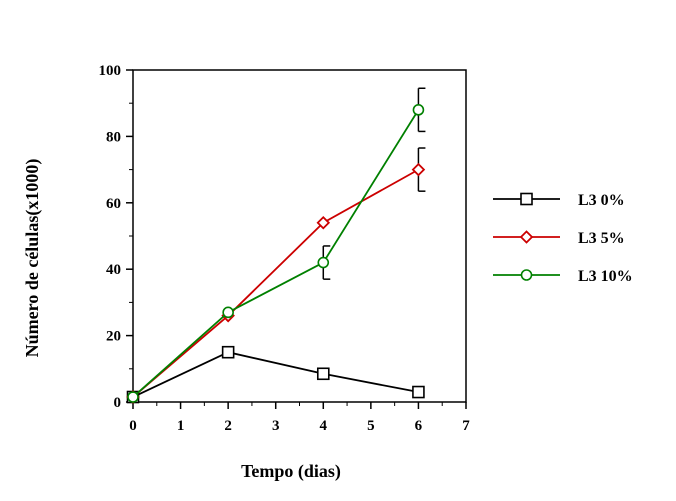 The width and height of the screenshot is (676, 501). Describe the element at coordinates (291, 471) in the screenshot. I see `x-axis-title: Tempo (dias)` at that location.